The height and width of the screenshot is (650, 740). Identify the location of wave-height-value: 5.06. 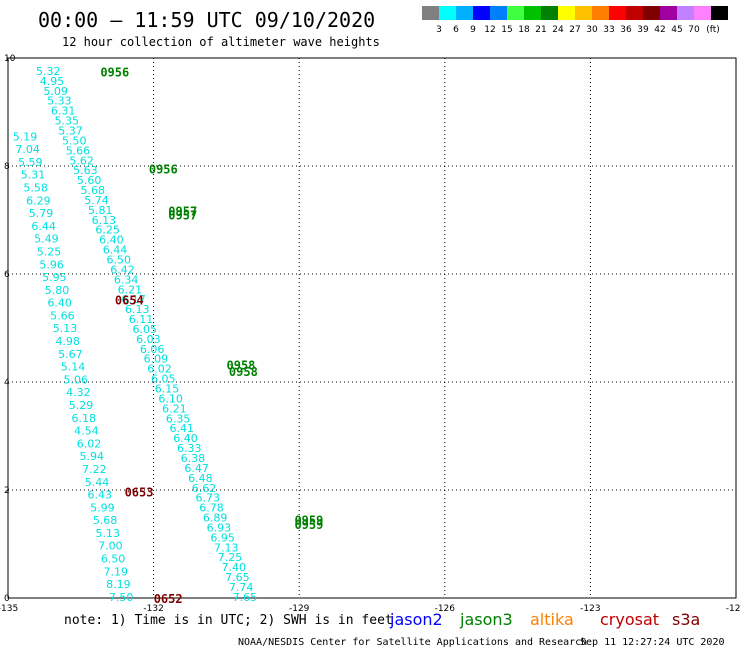
(75, 379).